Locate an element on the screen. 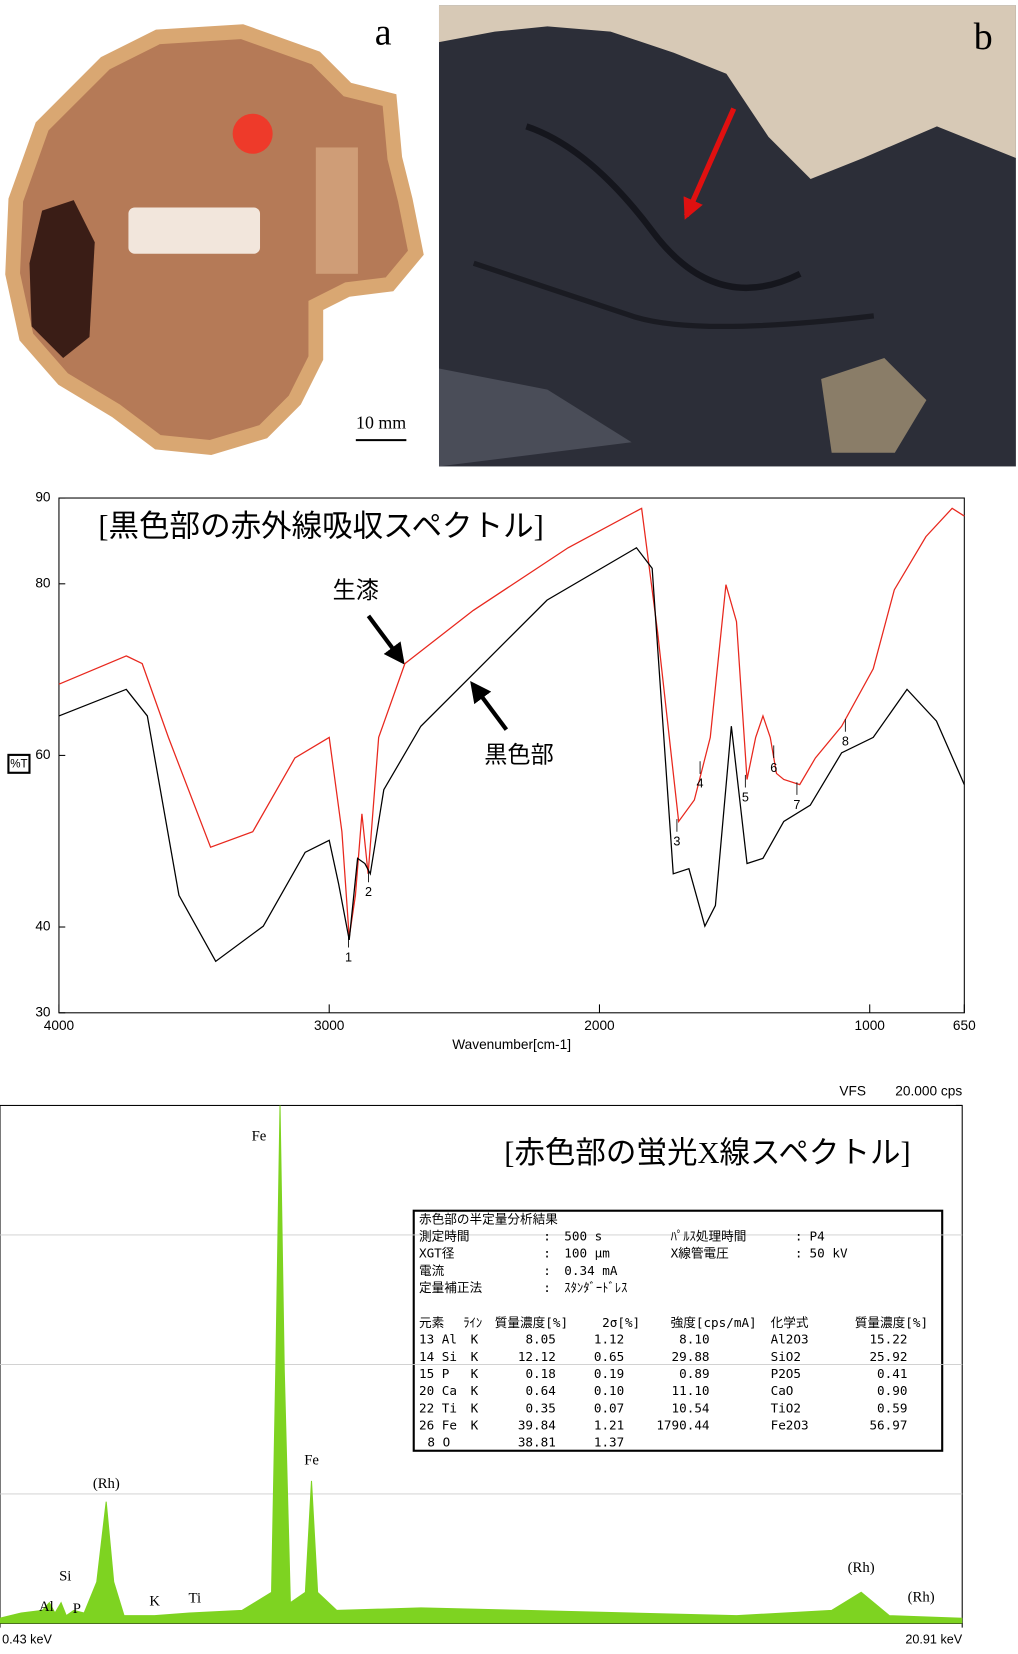 This screenshot has width=1018, height=1654. table-cell: 56.97 is located at coordinates (888, 1425).